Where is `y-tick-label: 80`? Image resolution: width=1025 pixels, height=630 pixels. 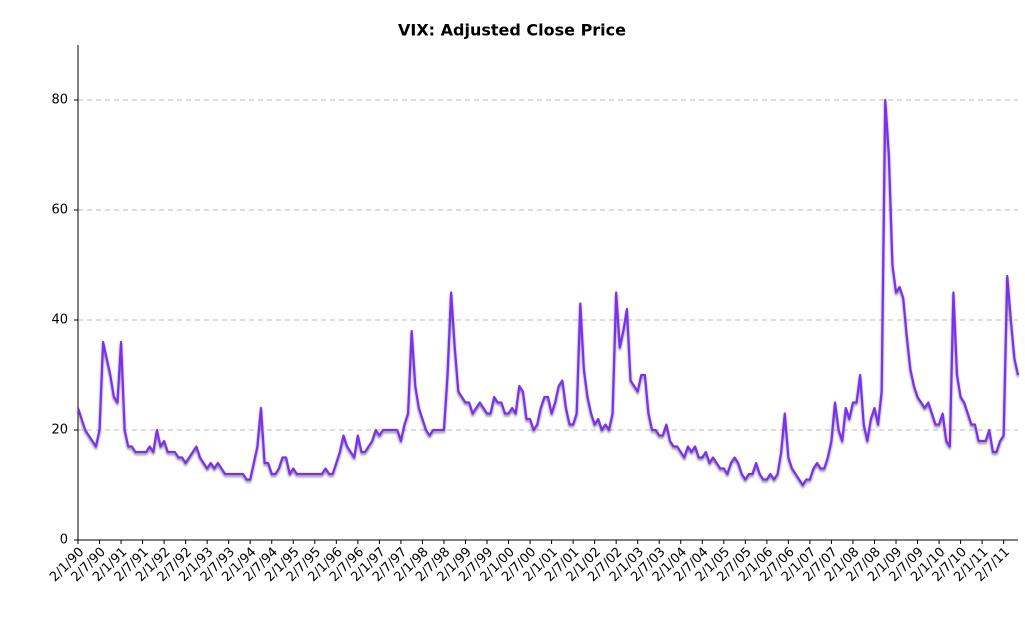
y-tick-label: 80 is located at coordinates (59, 100).